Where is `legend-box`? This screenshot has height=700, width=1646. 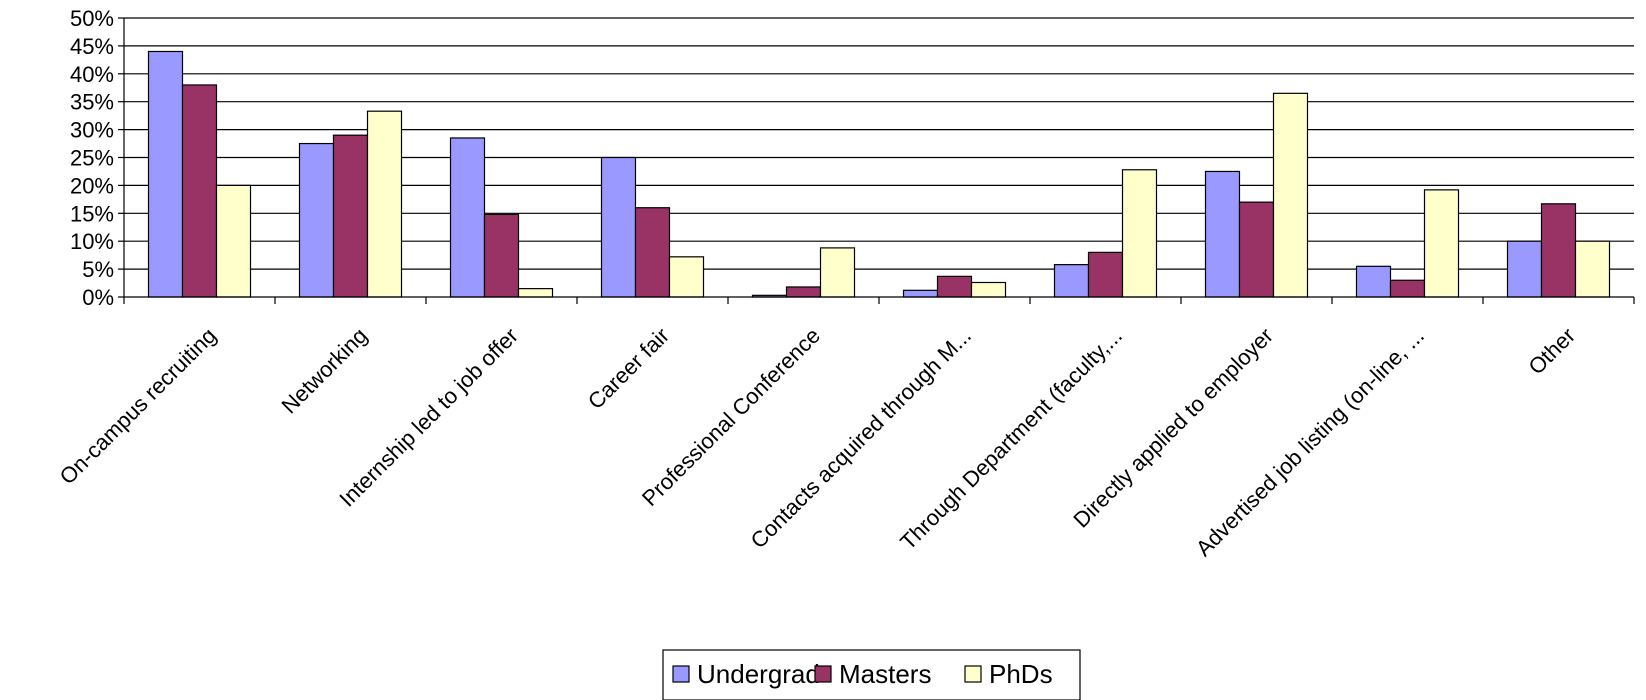 legend-box is located at coordinates (871, 674).